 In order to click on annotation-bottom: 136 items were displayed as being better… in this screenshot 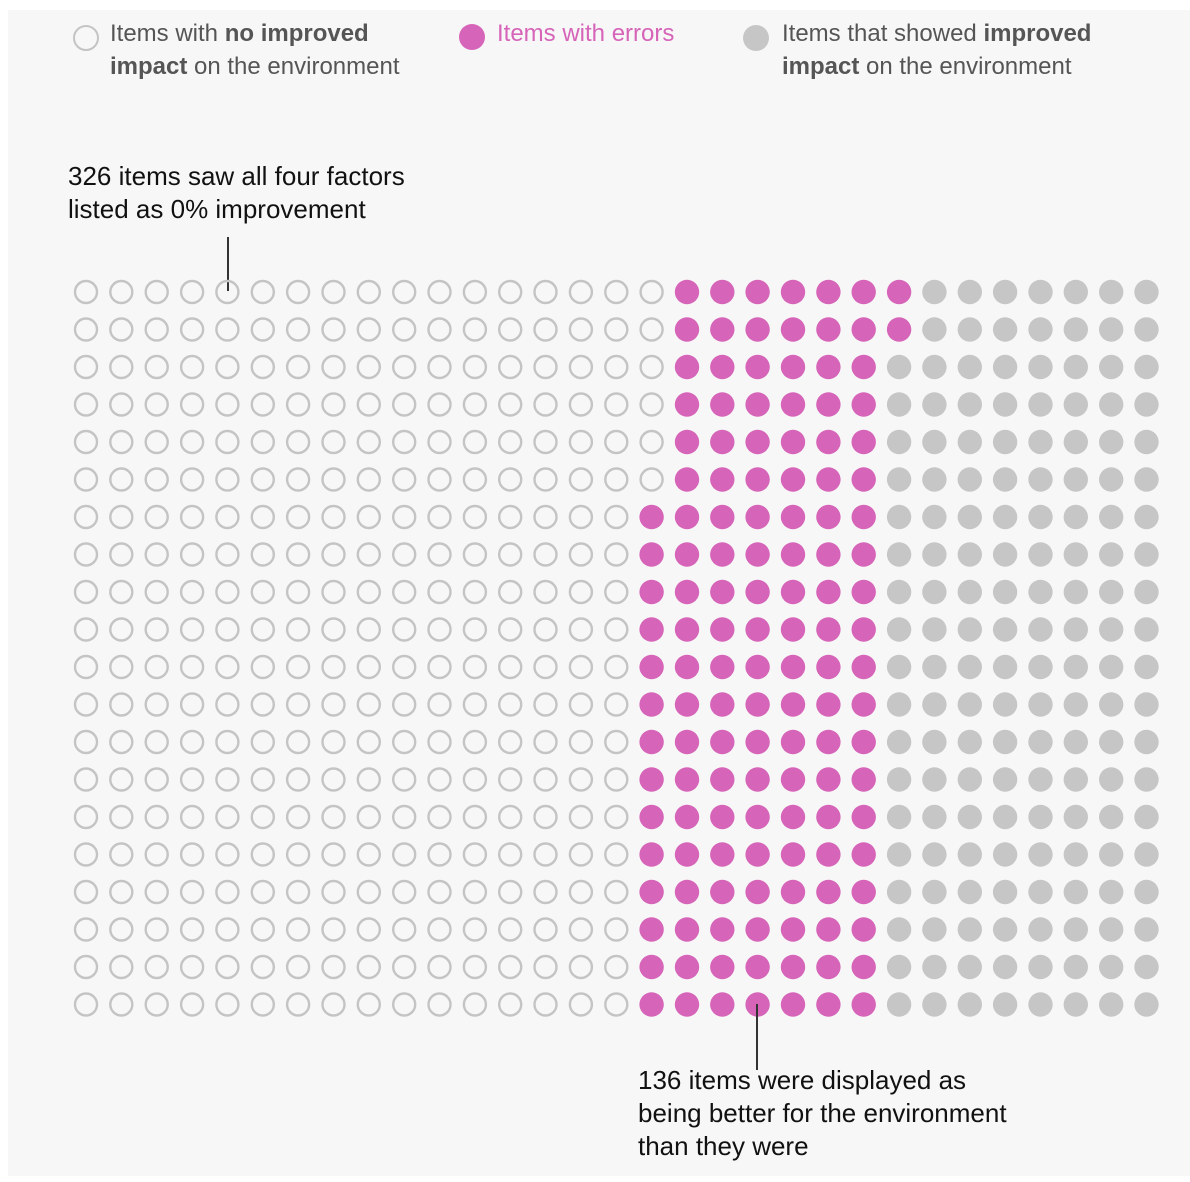, I will do `click(822, 1113)`.